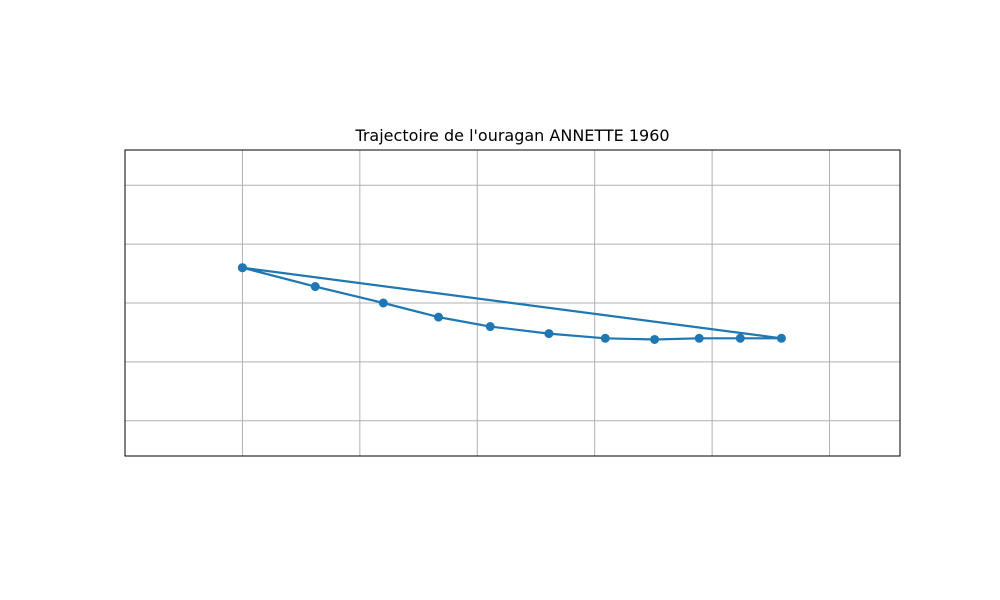 The width and height of the screenshot is (1000, 600). I want to click on line-layer, so click(512, 303).